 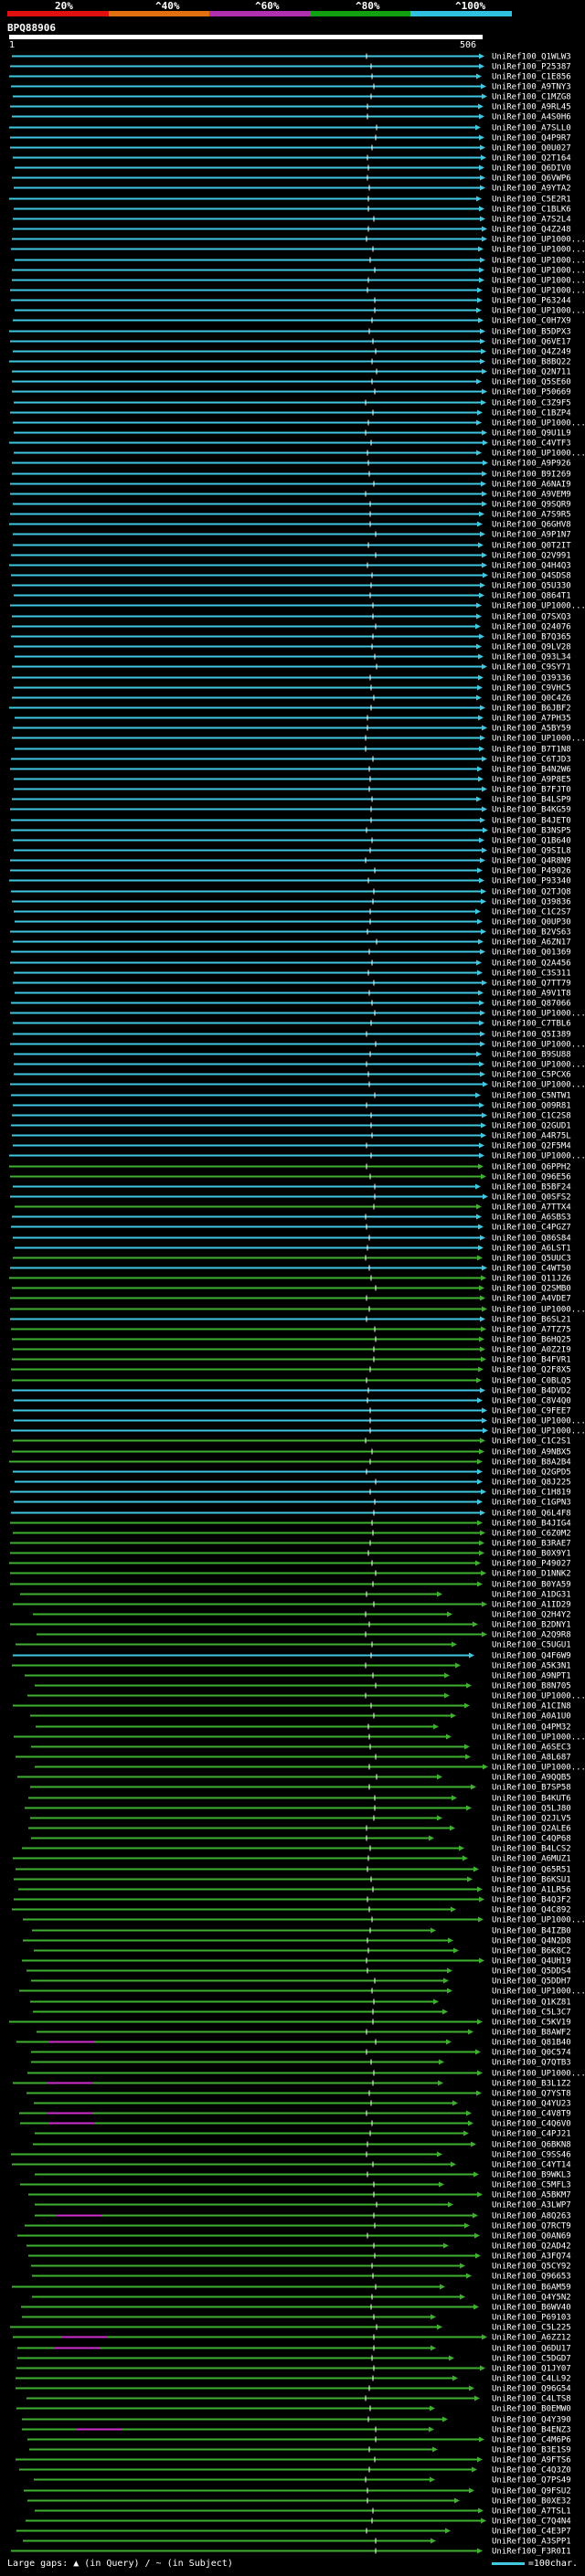 What do you see at coordinates (291, 586) in the screenshot?
I see `hit-row: UniRef100_Q5U330` at bounding box center [291, 586].